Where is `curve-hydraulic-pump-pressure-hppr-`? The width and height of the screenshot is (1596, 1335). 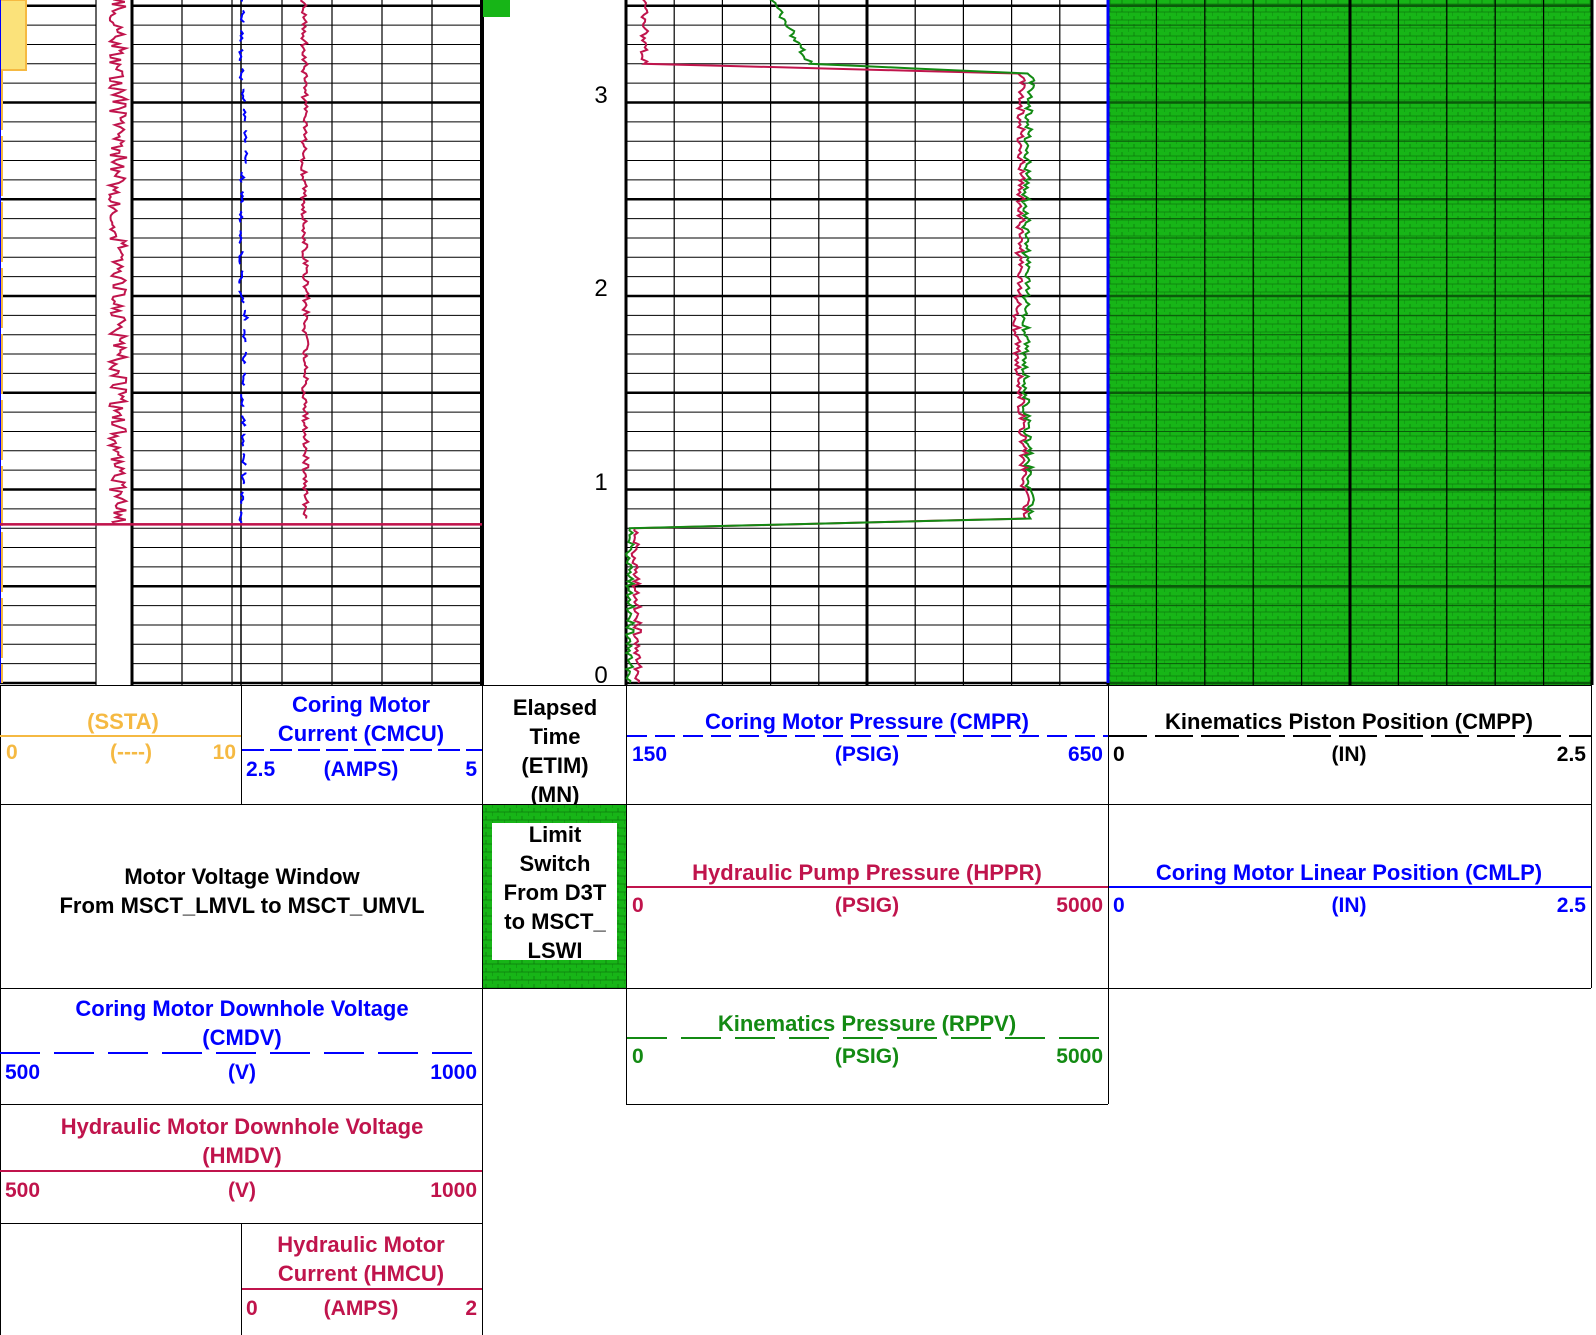 curve-hydraulic-pump-pressure-hppr- is located at coordinates (830, 342).